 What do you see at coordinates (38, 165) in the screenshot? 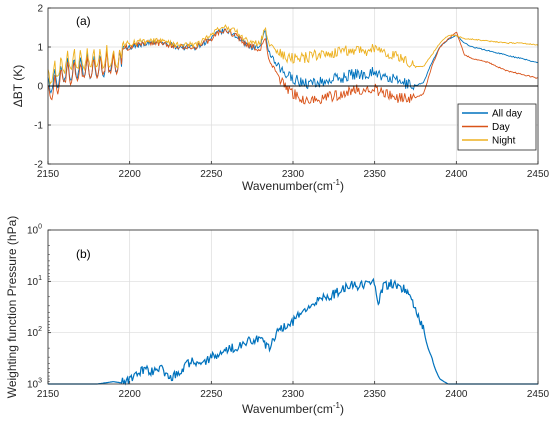
I see `y-tick-label: -2` at bounding box center [38, 165].